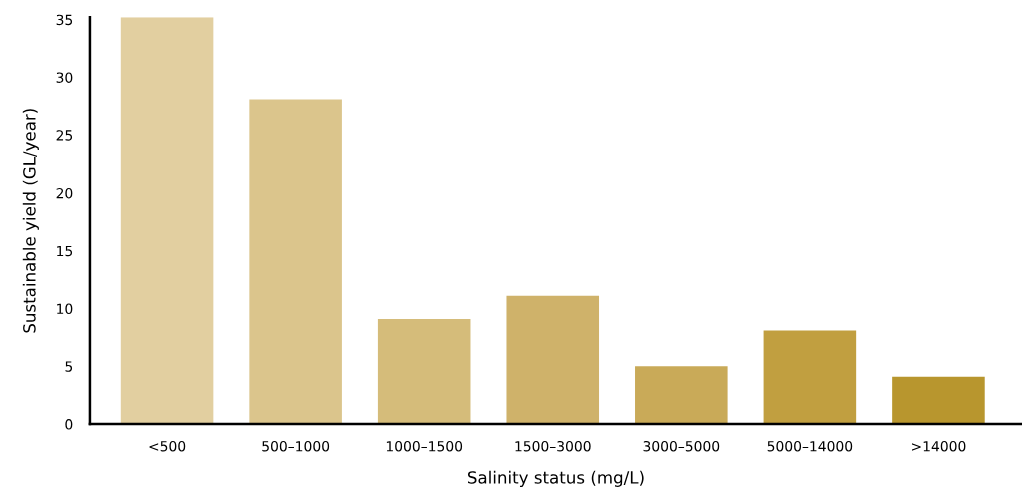 Image resolution: width=1022 pixels, height=496 pixels. What do you see at coordinates (64, 77) in the screenshot?
I see `y-tick-label: 30` at bounding box center [64, 77].